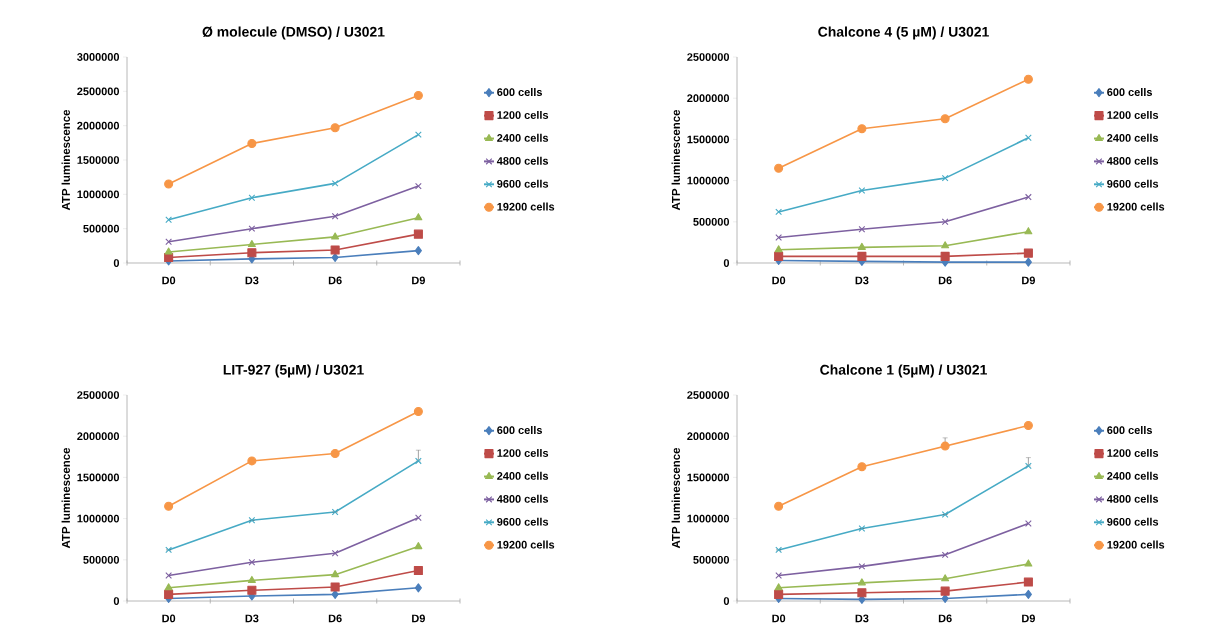 This screenshot has width=1212, height=632. Describe the element at coordinates (98, 477) in the screenshot. I see `y-tick-label: 1500000` at that location.